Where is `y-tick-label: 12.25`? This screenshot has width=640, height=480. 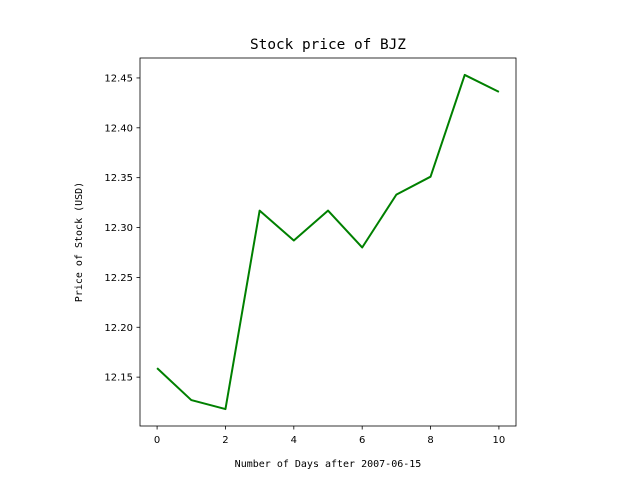 y-tick-label: 12.25 is located at coordinates (118, 278).